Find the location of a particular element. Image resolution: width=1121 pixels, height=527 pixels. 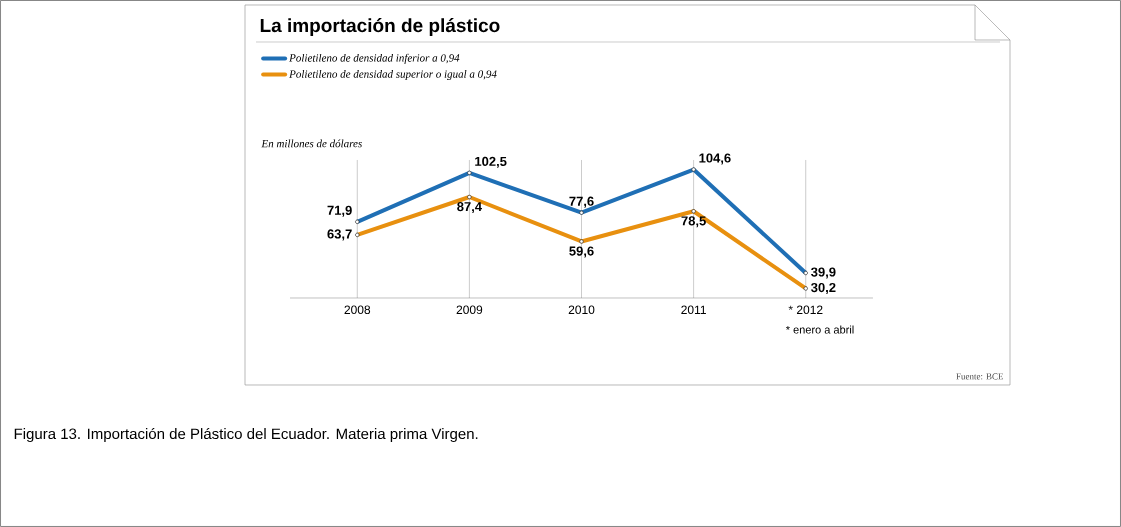

x-tick-label: 2009 is located at coordinates (469, 310).